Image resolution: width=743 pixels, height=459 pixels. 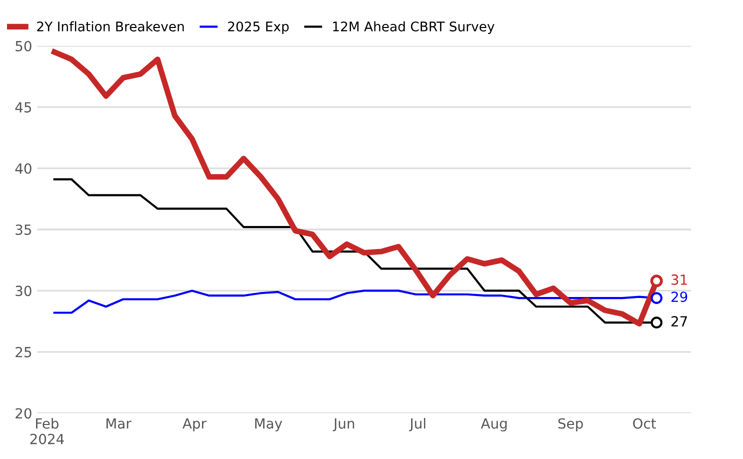 What do you see at coordinates (24, 352) in the screenshot?
I see `y-tick-label: 25` at bounding box center [24, 352].